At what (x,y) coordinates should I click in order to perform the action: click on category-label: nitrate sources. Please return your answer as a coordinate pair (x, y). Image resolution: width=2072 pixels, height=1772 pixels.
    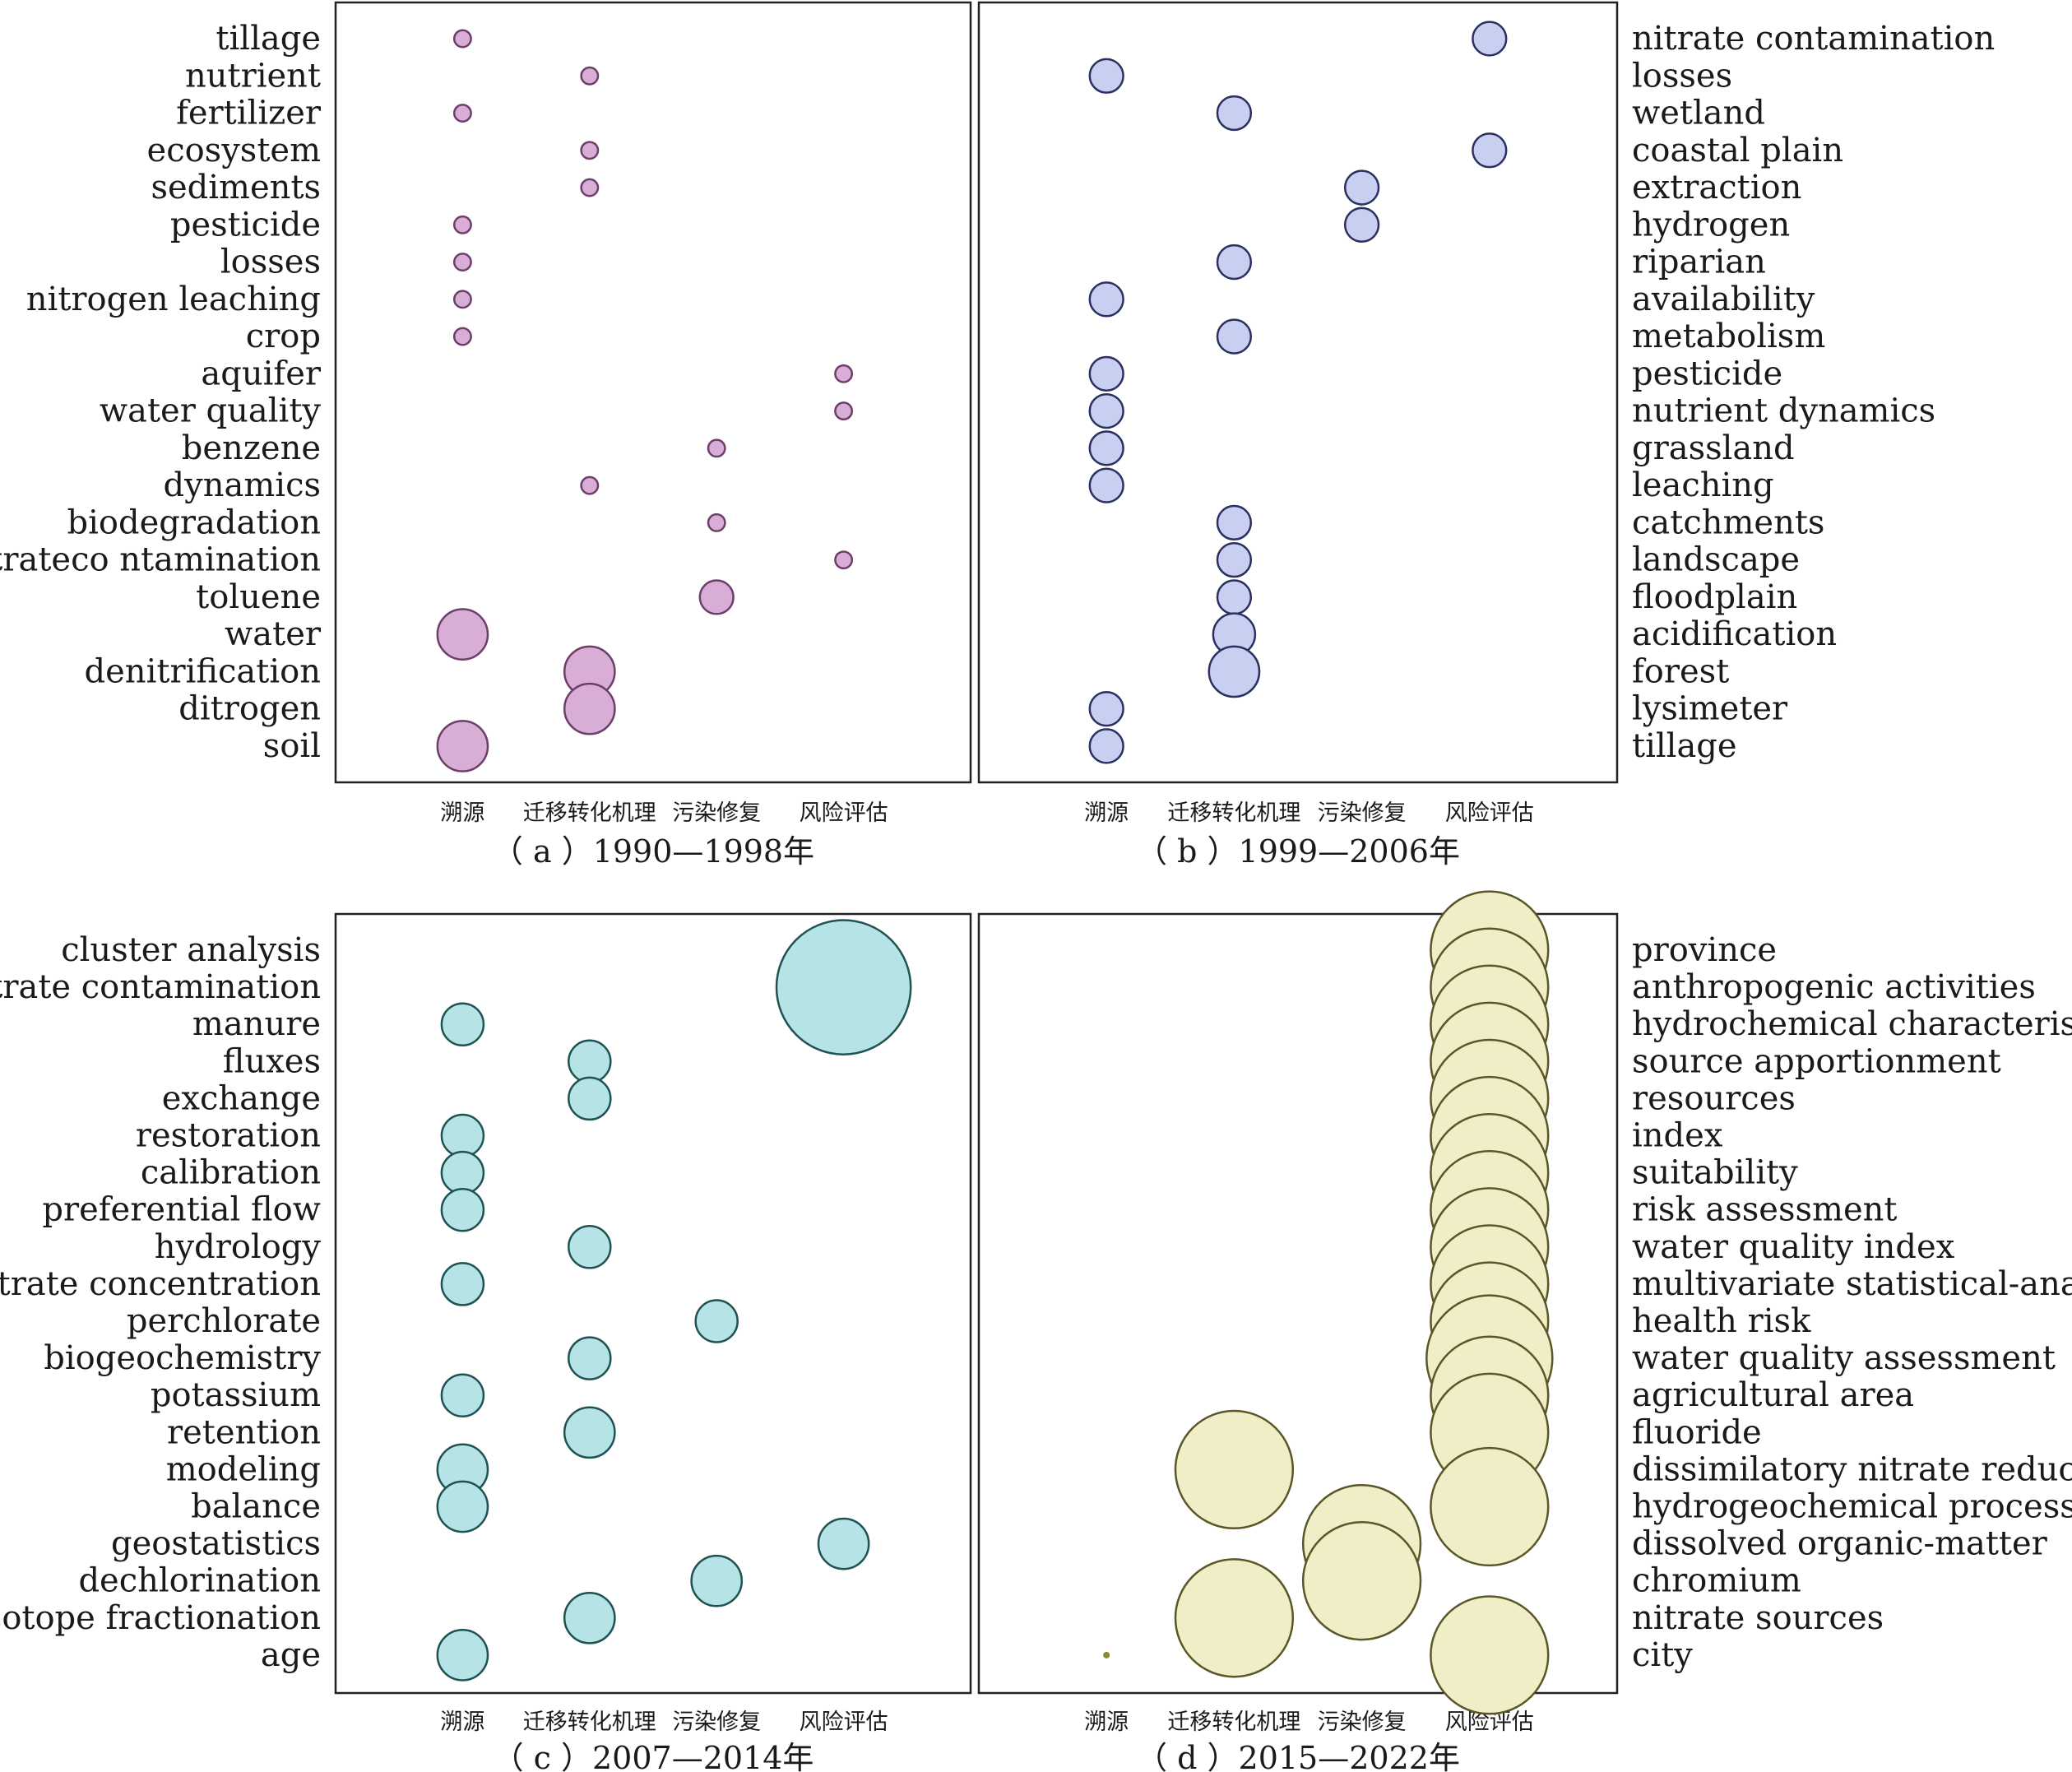
    Looking at the image, I should click on (1758, 1618).